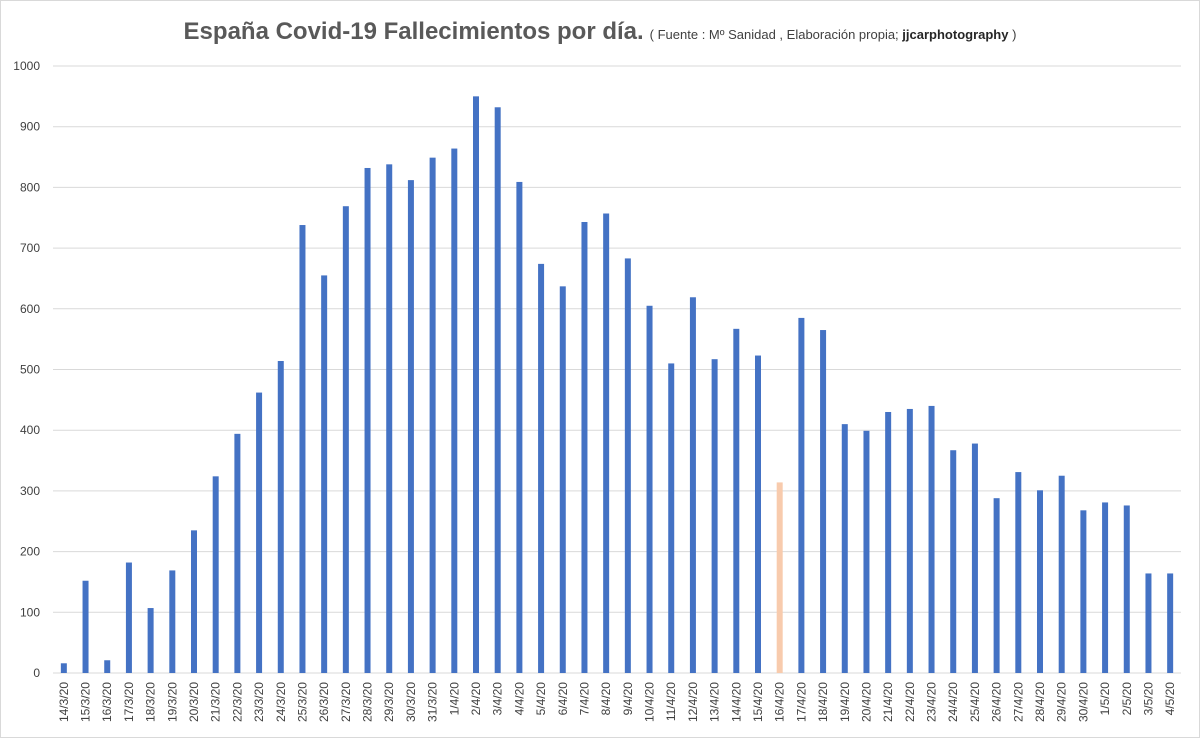  I want to click on x-tick-label: 28/4/20, so click(1040, 702).